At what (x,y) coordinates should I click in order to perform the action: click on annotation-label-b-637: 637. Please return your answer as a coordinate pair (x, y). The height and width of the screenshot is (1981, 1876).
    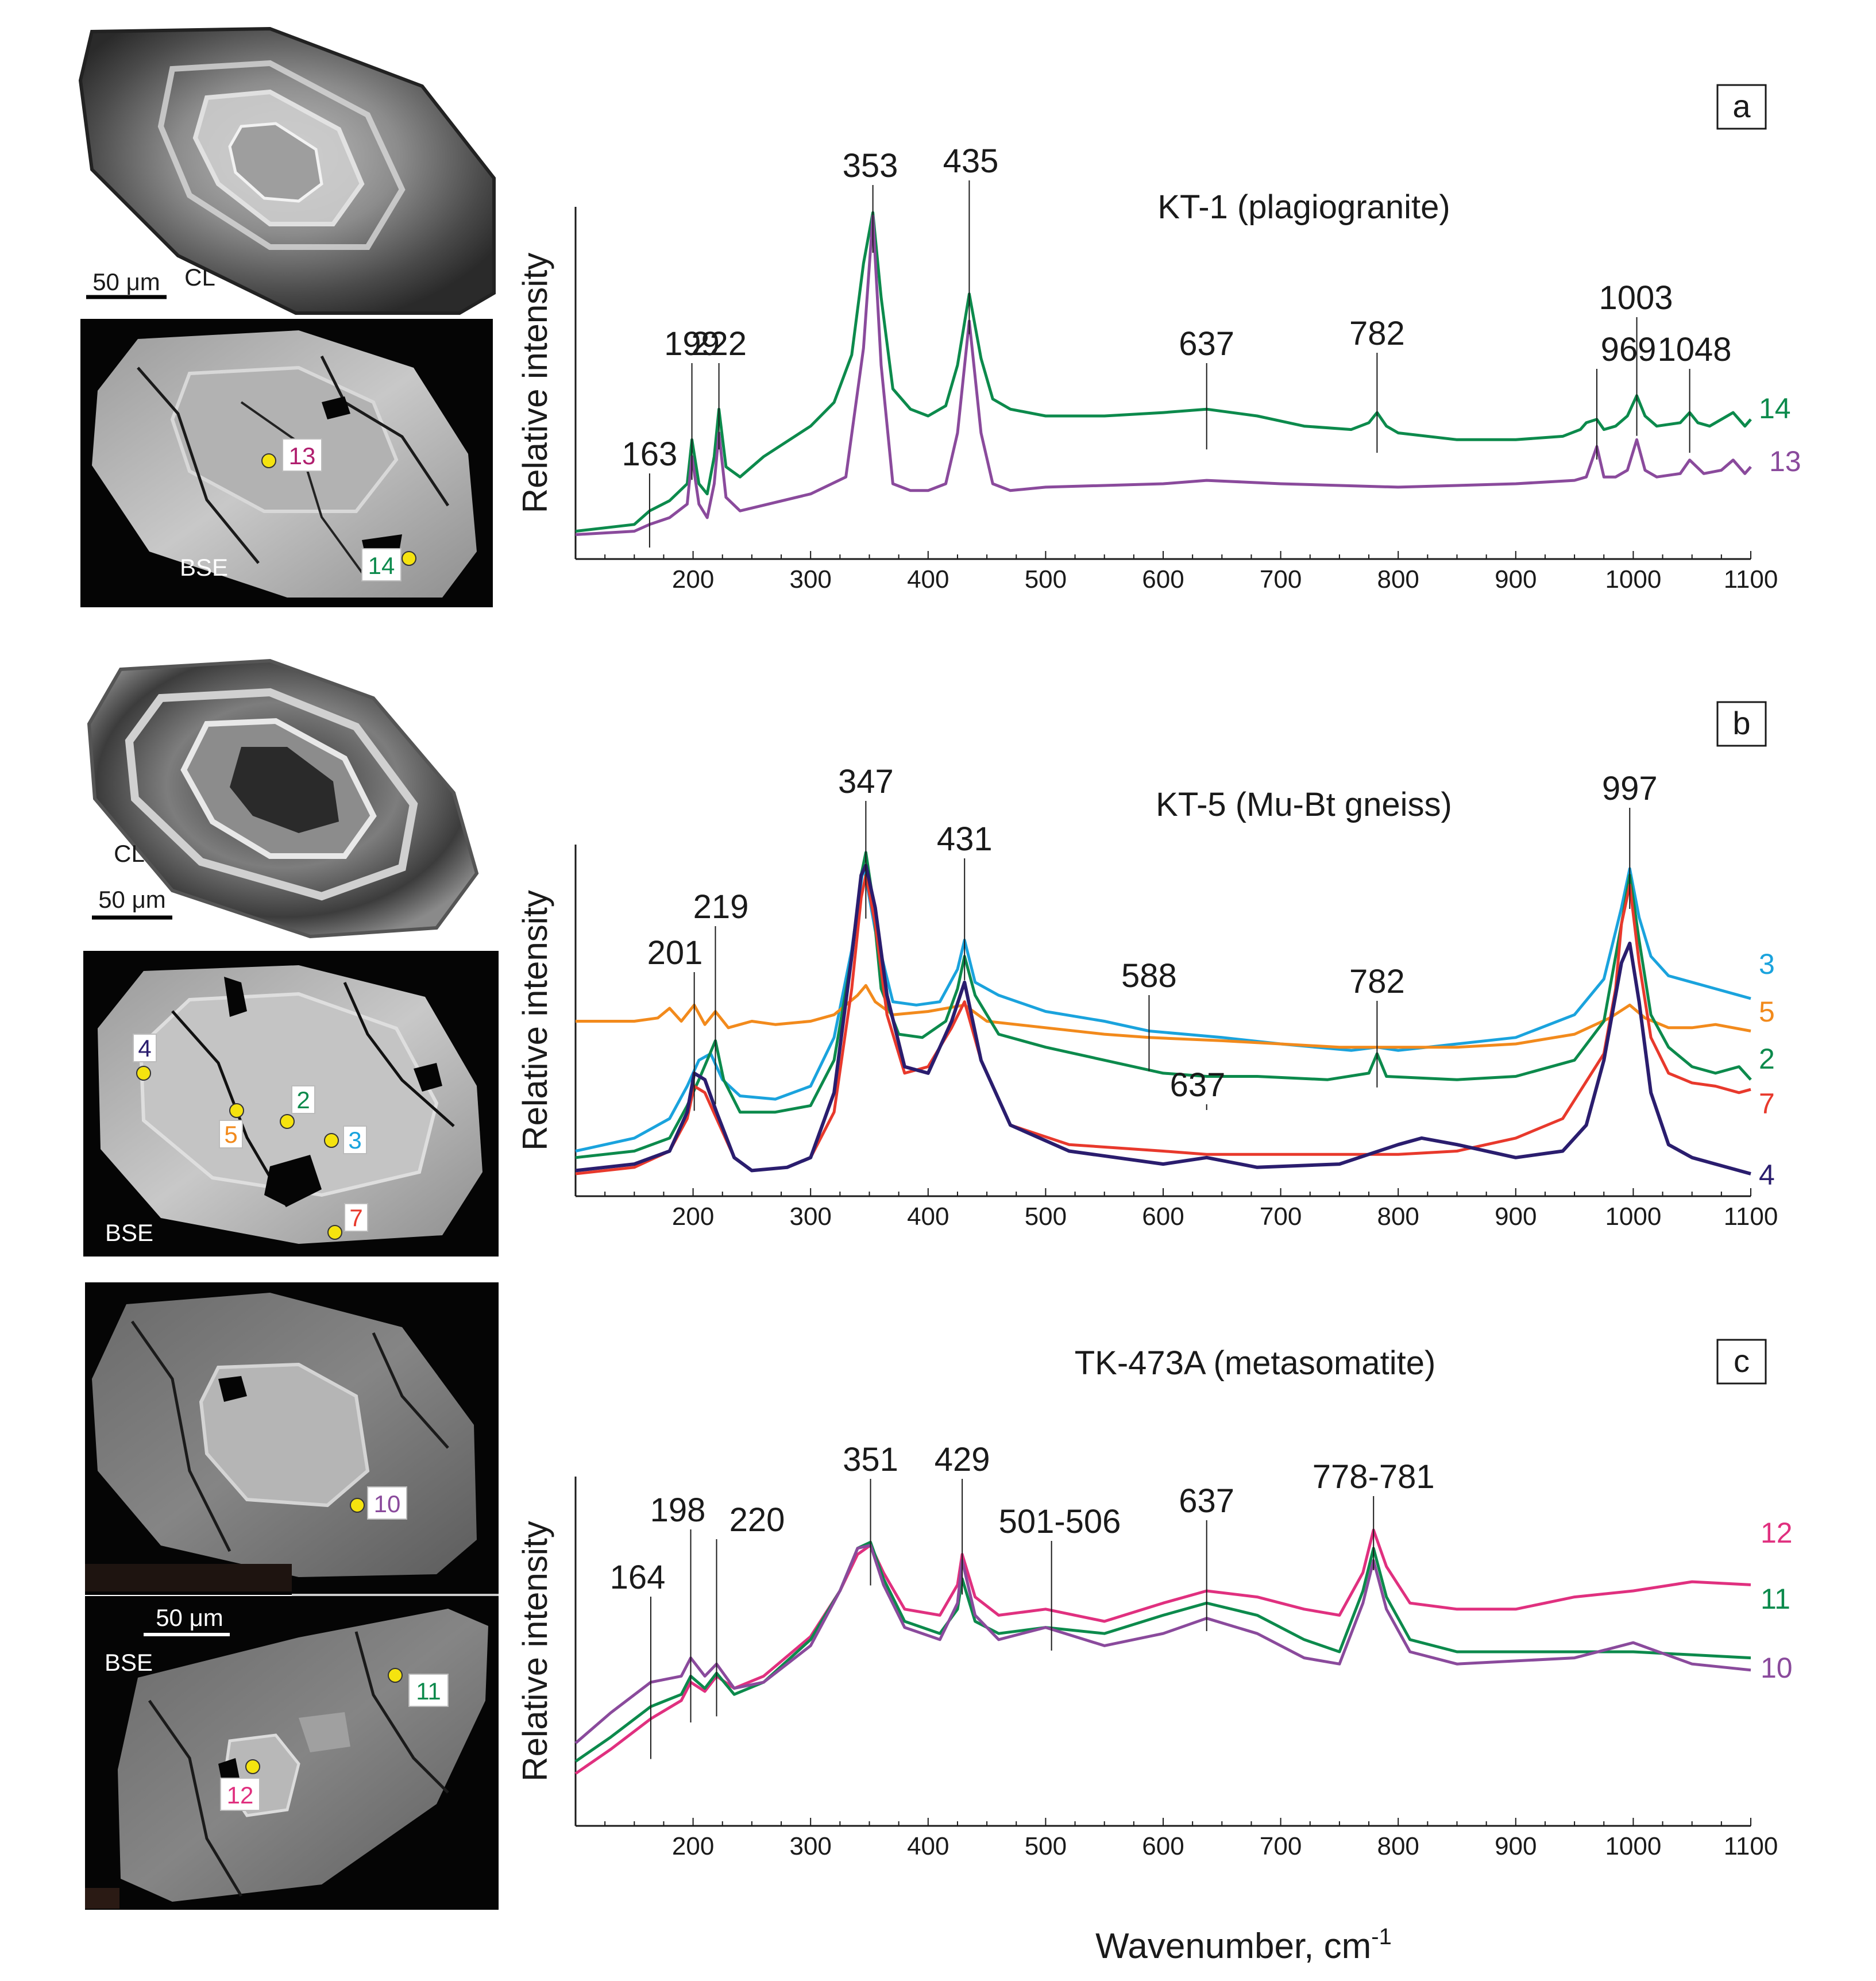
    Looking at the image, I should click on (1198, 1085).